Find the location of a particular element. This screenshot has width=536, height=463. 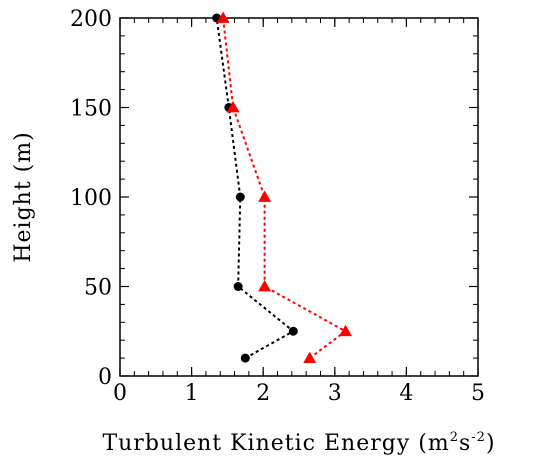

y-axis-title: Height (m) is located at coordinates (23, 196).